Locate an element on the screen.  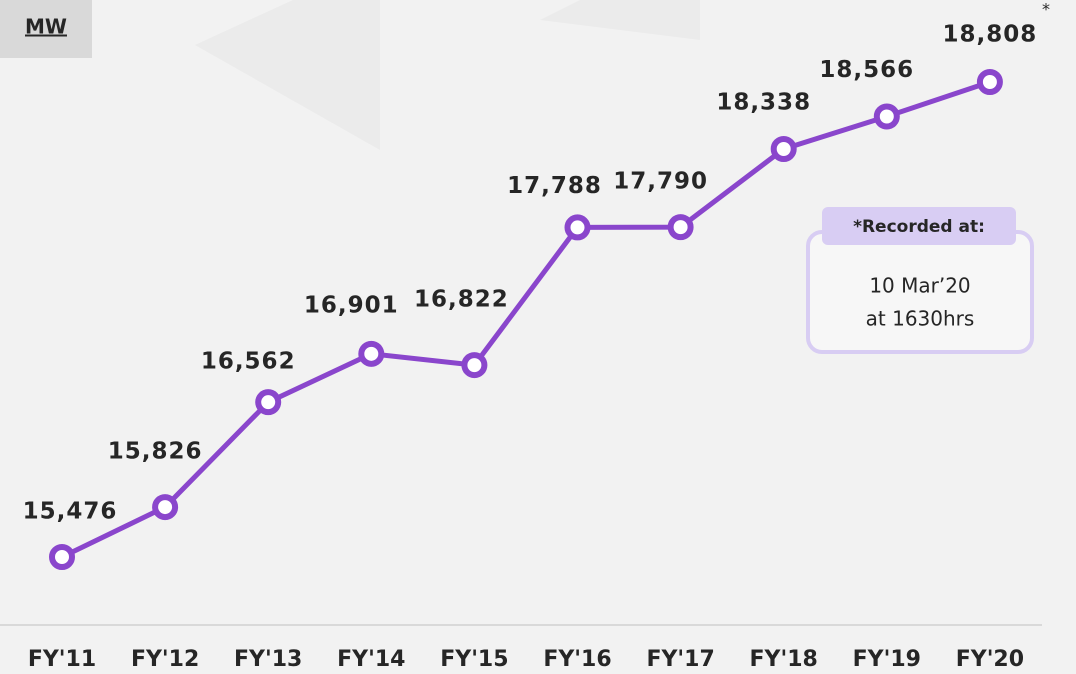
y-label: MW is located at coordinates (46, 27).